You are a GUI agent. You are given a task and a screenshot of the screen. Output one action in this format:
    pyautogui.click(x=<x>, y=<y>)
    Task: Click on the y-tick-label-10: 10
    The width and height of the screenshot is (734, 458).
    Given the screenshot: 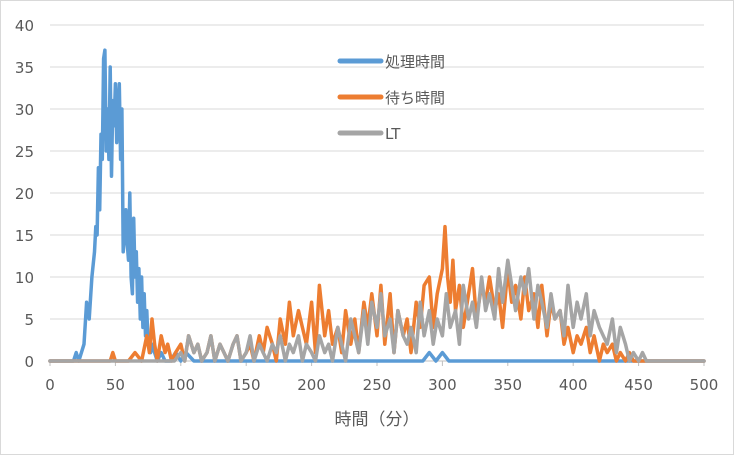 What is the action you would take?
    pyautogui.click(x=24, y=278)
    